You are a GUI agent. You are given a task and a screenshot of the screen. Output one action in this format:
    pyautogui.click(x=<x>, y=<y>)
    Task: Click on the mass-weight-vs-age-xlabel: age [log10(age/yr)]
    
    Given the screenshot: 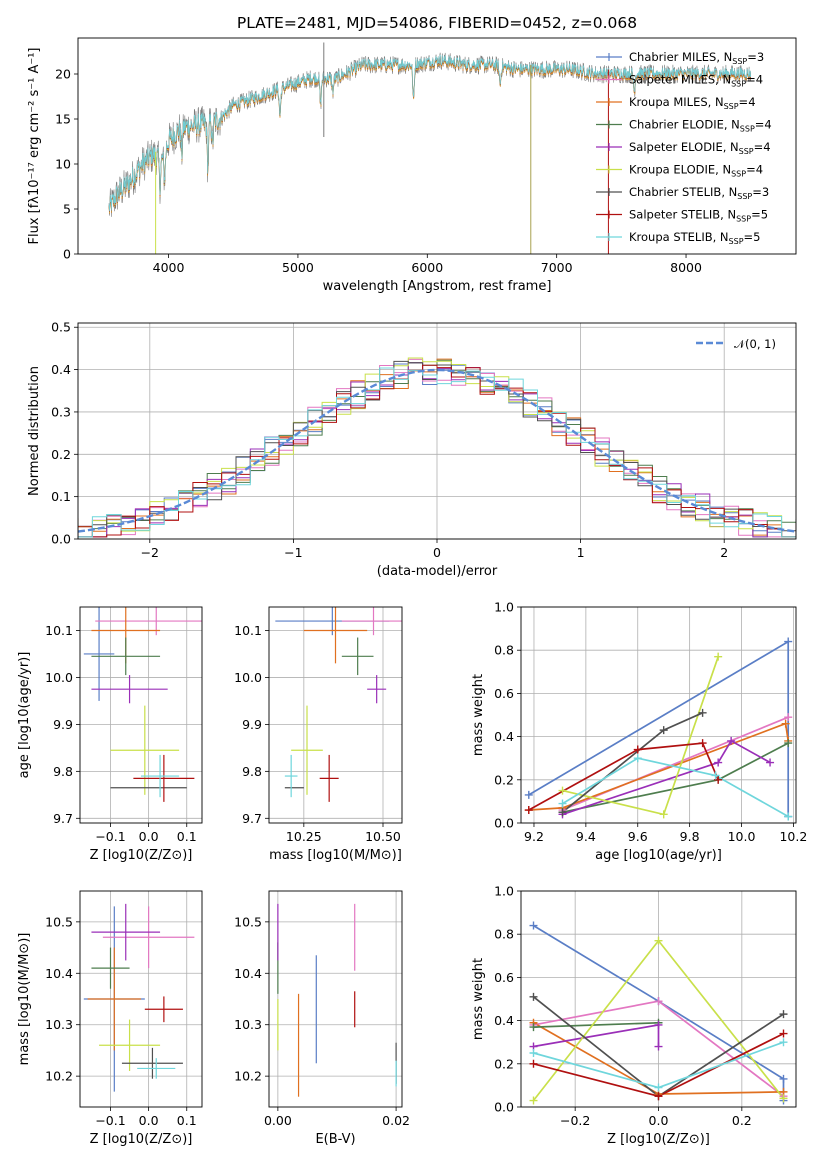 What is the action you would take?
    pyautogui.click(x=658, y=855)
    